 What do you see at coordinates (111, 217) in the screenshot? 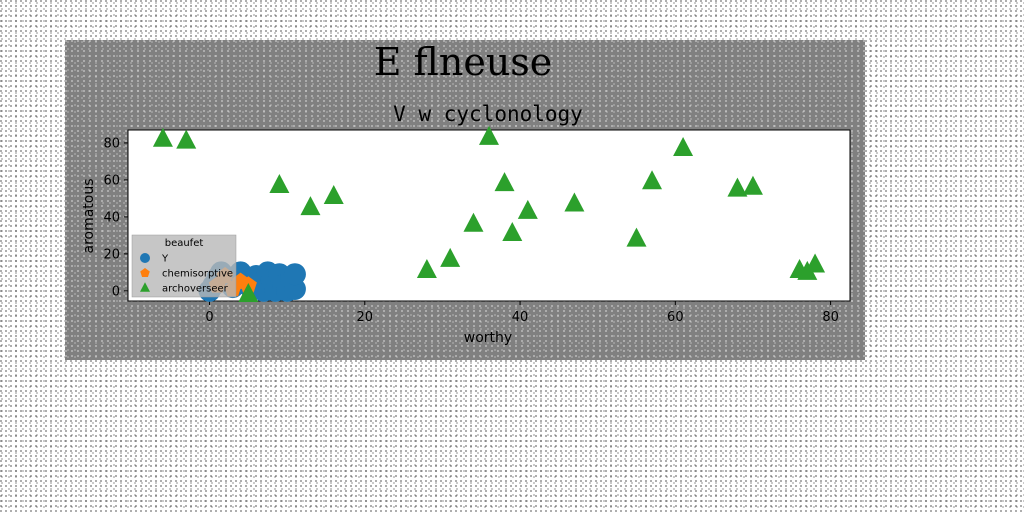
I see `y-tick-label: 40` at bounding box center [111, 217].